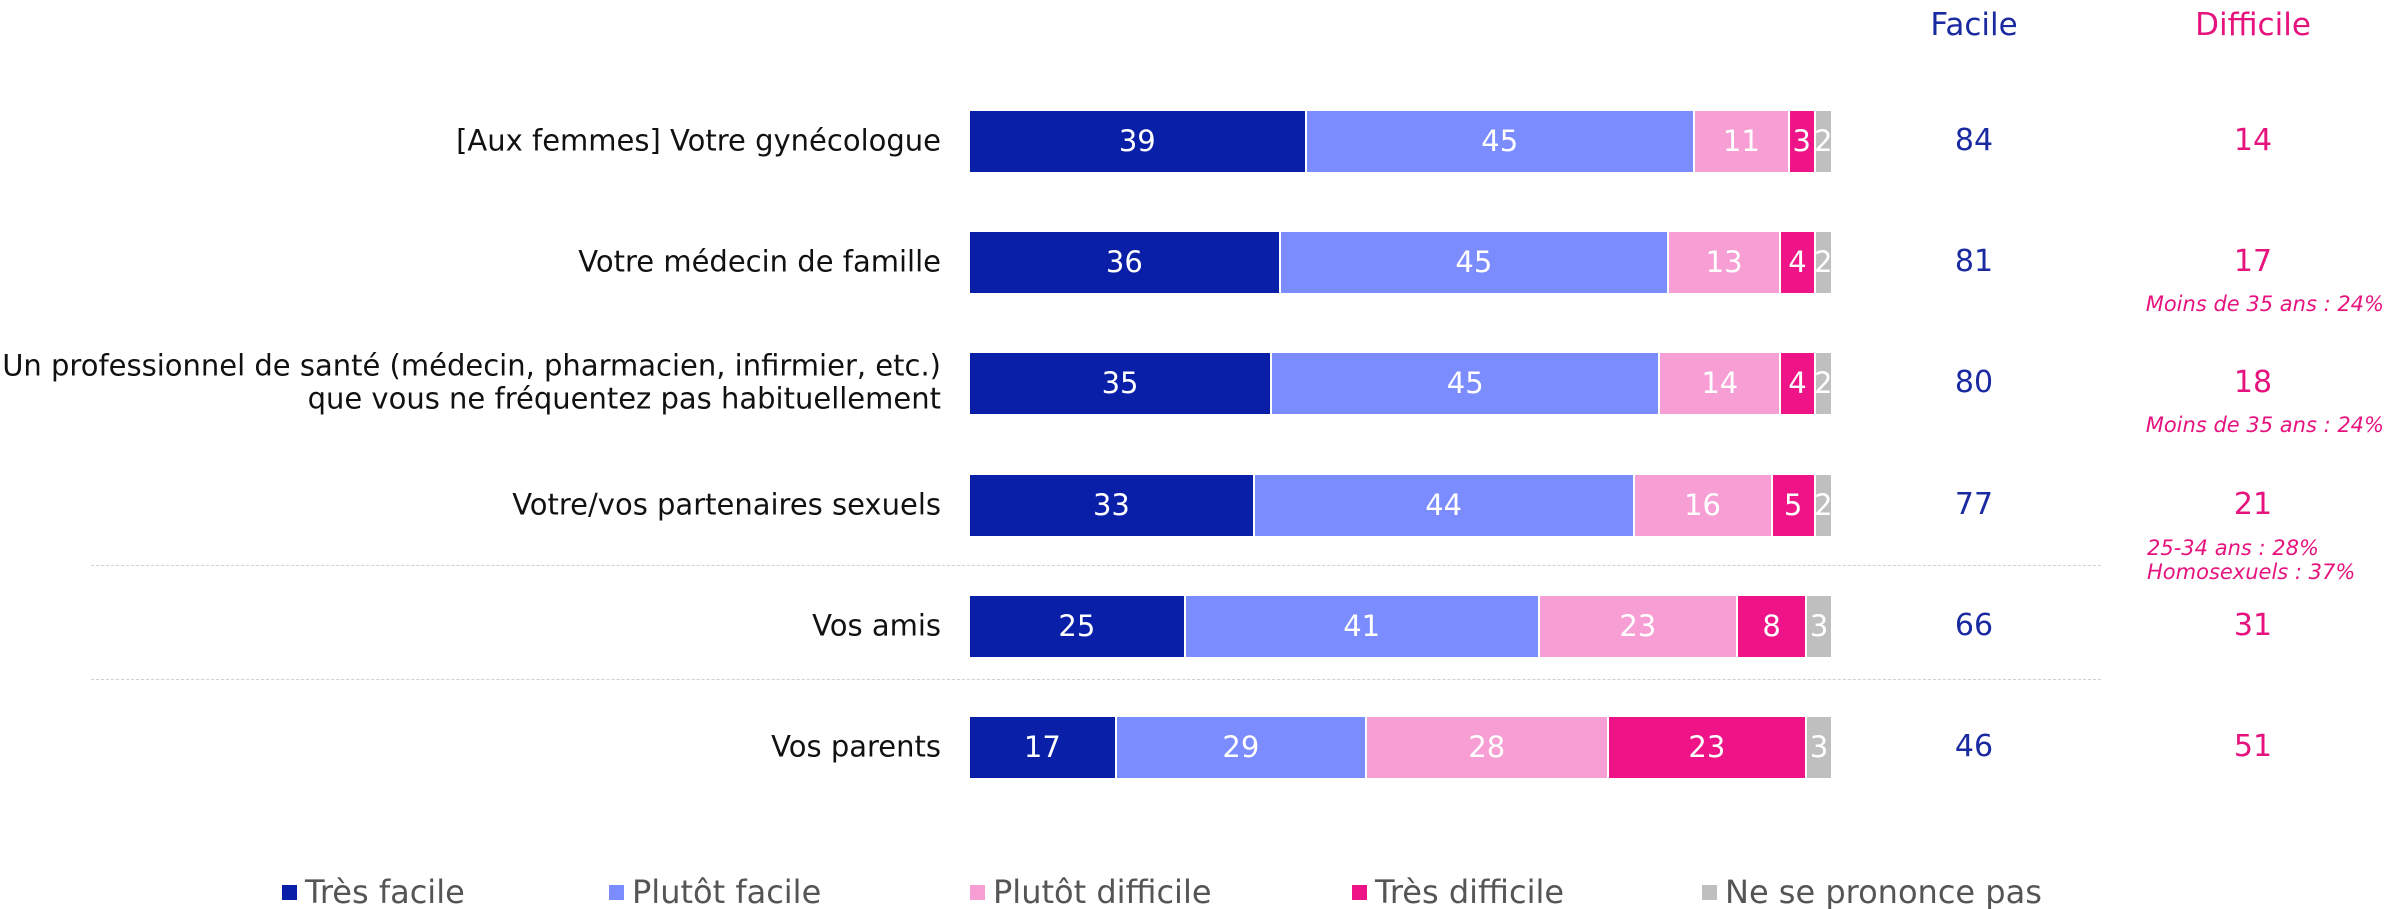 The image size is (2387, 909). I want to click on value-label: 13, so click(1724, 262).